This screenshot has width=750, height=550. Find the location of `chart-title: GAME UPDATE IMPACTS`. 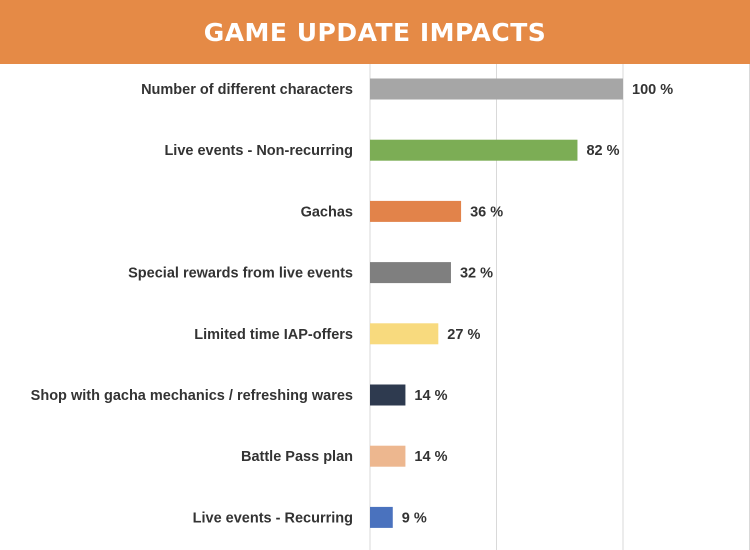

chart-title: GAME UPDATE IMPACTS is located at coordinates (375, 32).